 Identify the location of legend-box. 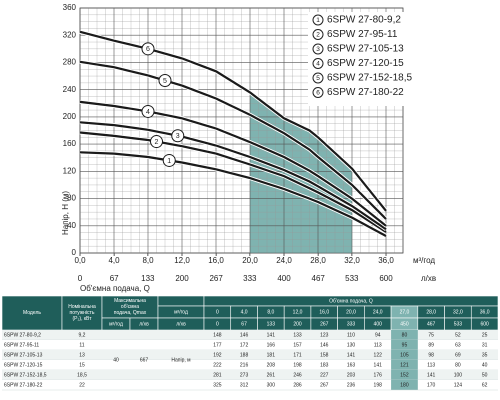
(390, 59).